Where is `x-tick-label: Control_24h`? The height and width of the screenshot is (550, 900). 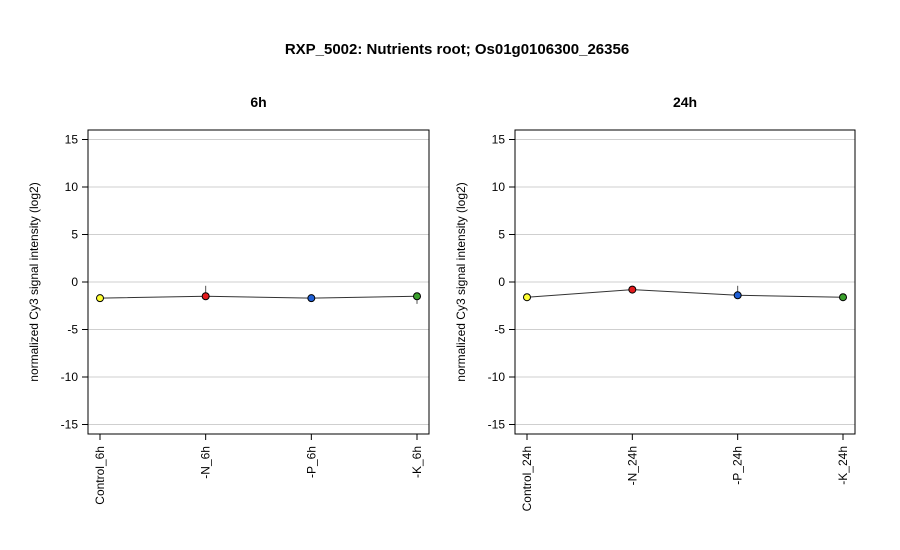 x-tick-label: Control_24h is located at coordinates (527, 478).